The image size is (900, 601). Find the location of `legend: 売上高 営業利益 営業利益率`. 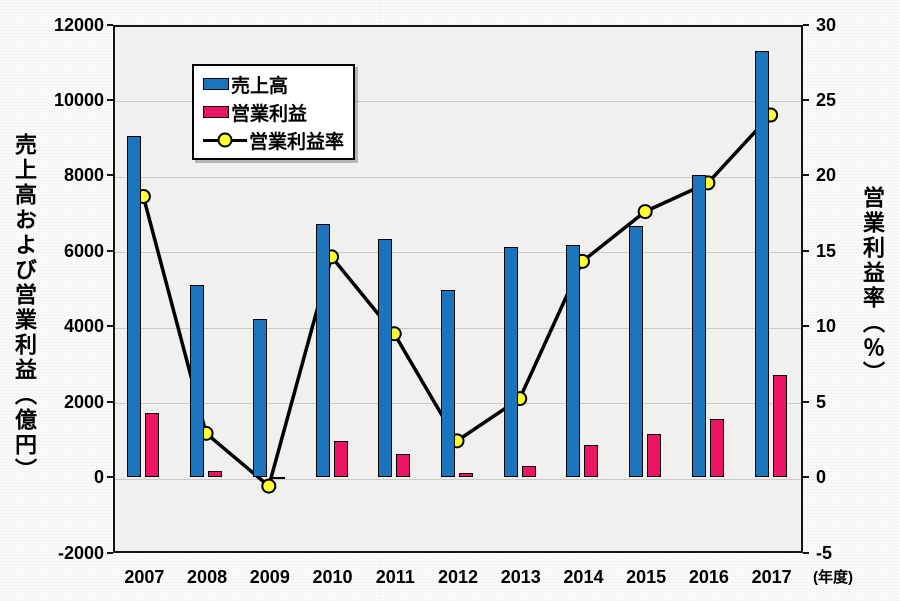

legend: 売上高 営業利益 営業利益率 is located at coordinates (274, 112).